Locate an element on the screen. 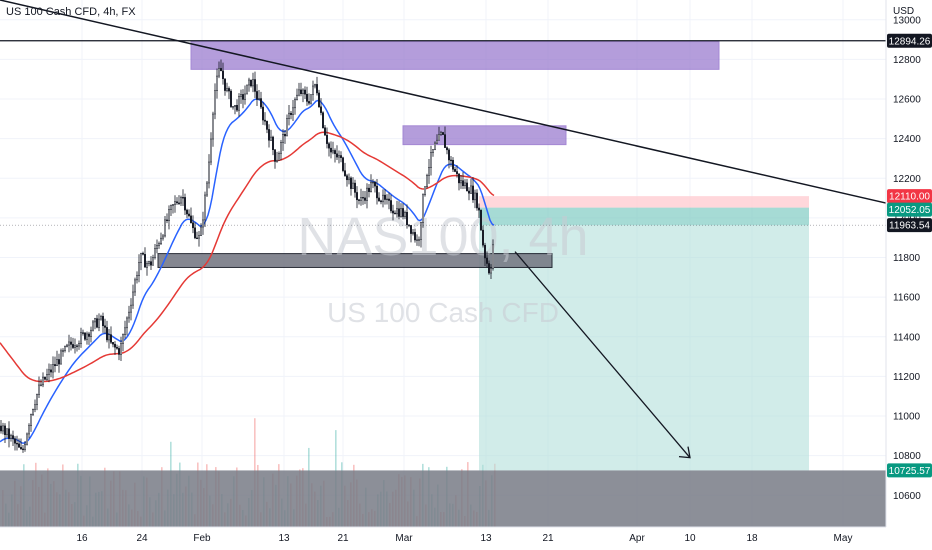 The image size is (932, 550). y-tick-label: 12400 is located at coordinates (907, 139).